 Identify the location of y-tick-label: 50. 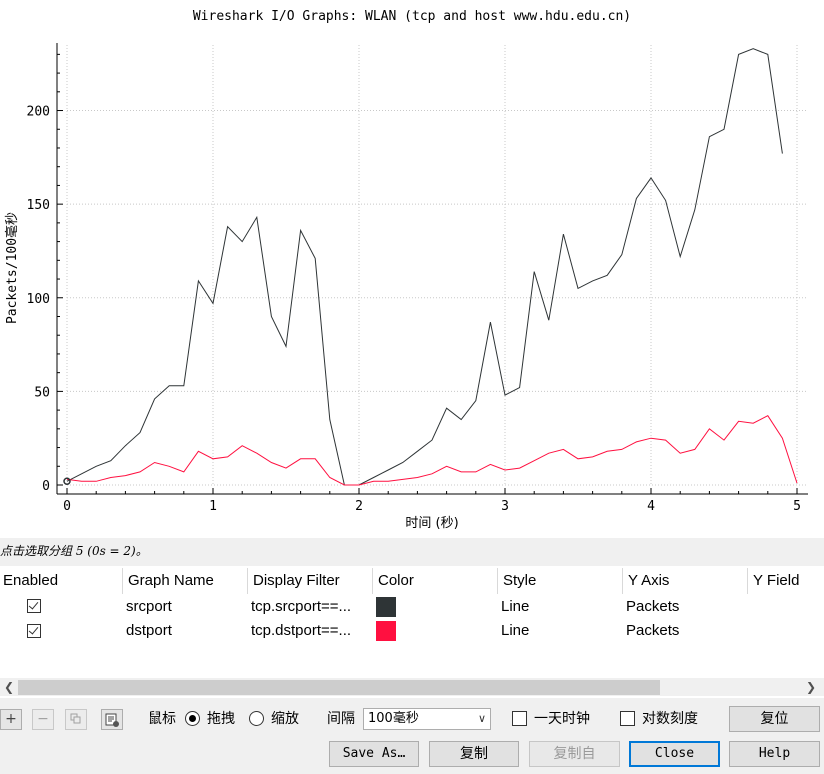
(42, 392).